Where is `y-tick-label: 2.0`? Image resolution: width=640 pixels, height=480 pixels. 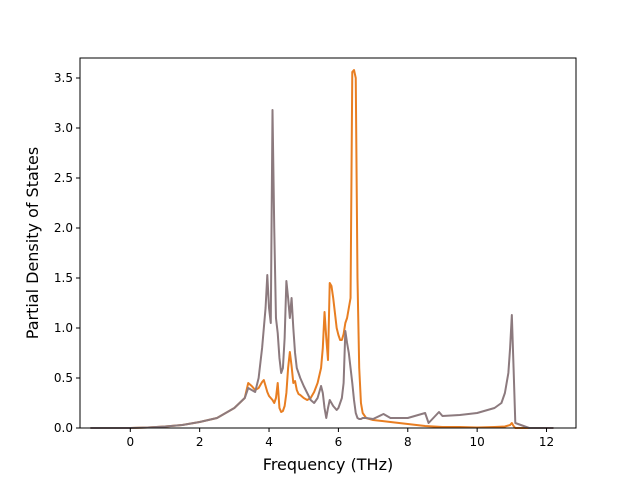
y-tick-label: 2.0 is located at coordinates (63, 228).